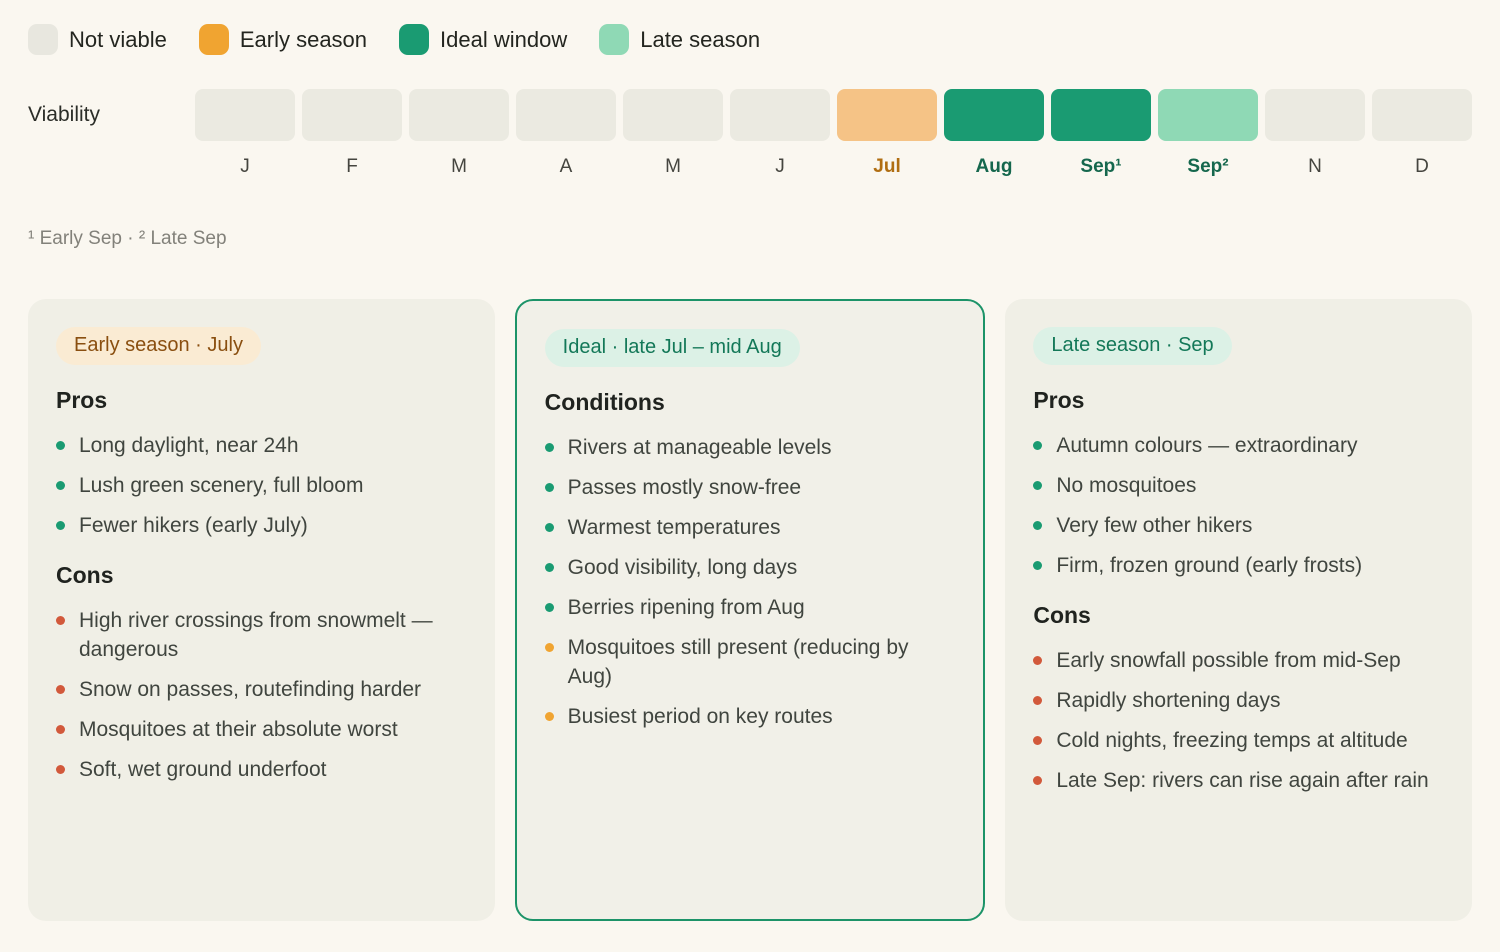 This screenshot has width=1500, height=952. I want to click on list-item-text: Mosquitoes at their absolute worst, so click(238, 729).